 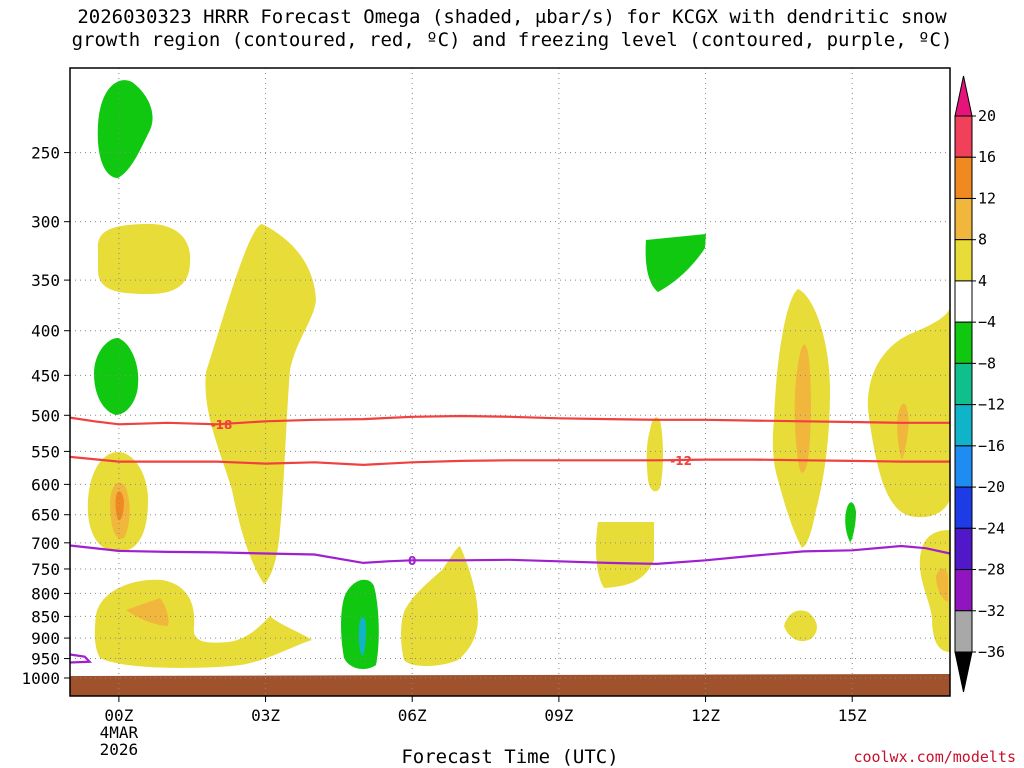 I want to click on y-tick-label: 650, so click(x=45, y=515).